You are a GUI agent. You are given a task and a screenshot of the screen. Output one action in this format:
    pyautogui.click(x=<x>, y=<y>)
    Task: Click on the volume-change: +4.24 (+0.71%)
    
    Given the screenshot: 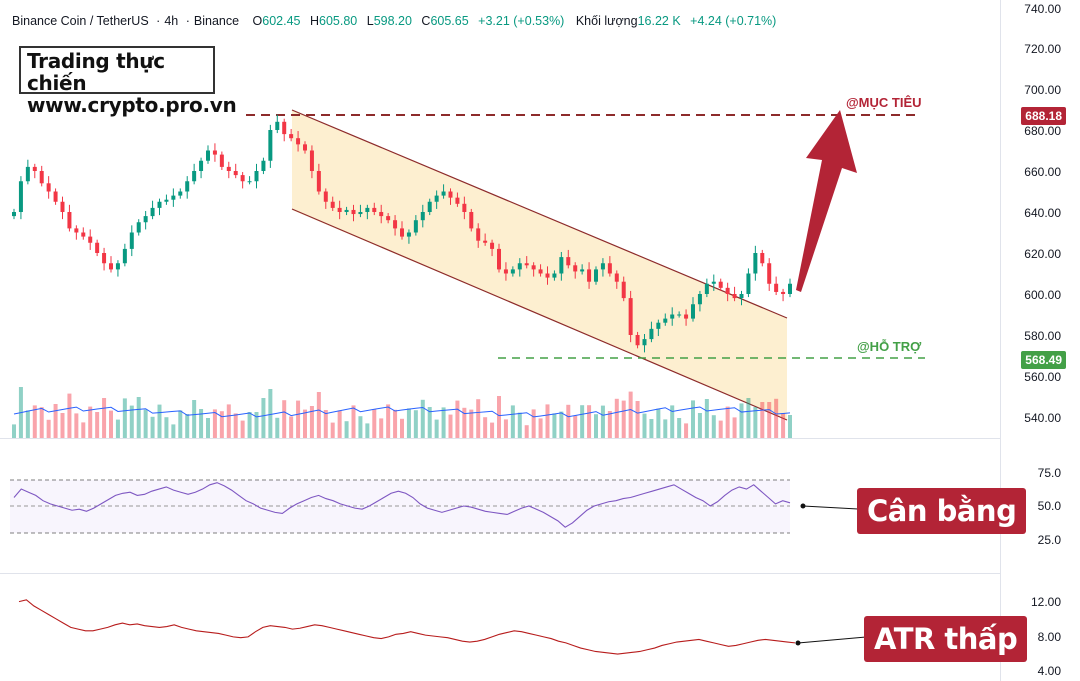 What is the action you would take?
    pyautogui.click(x=733, y=21)
    